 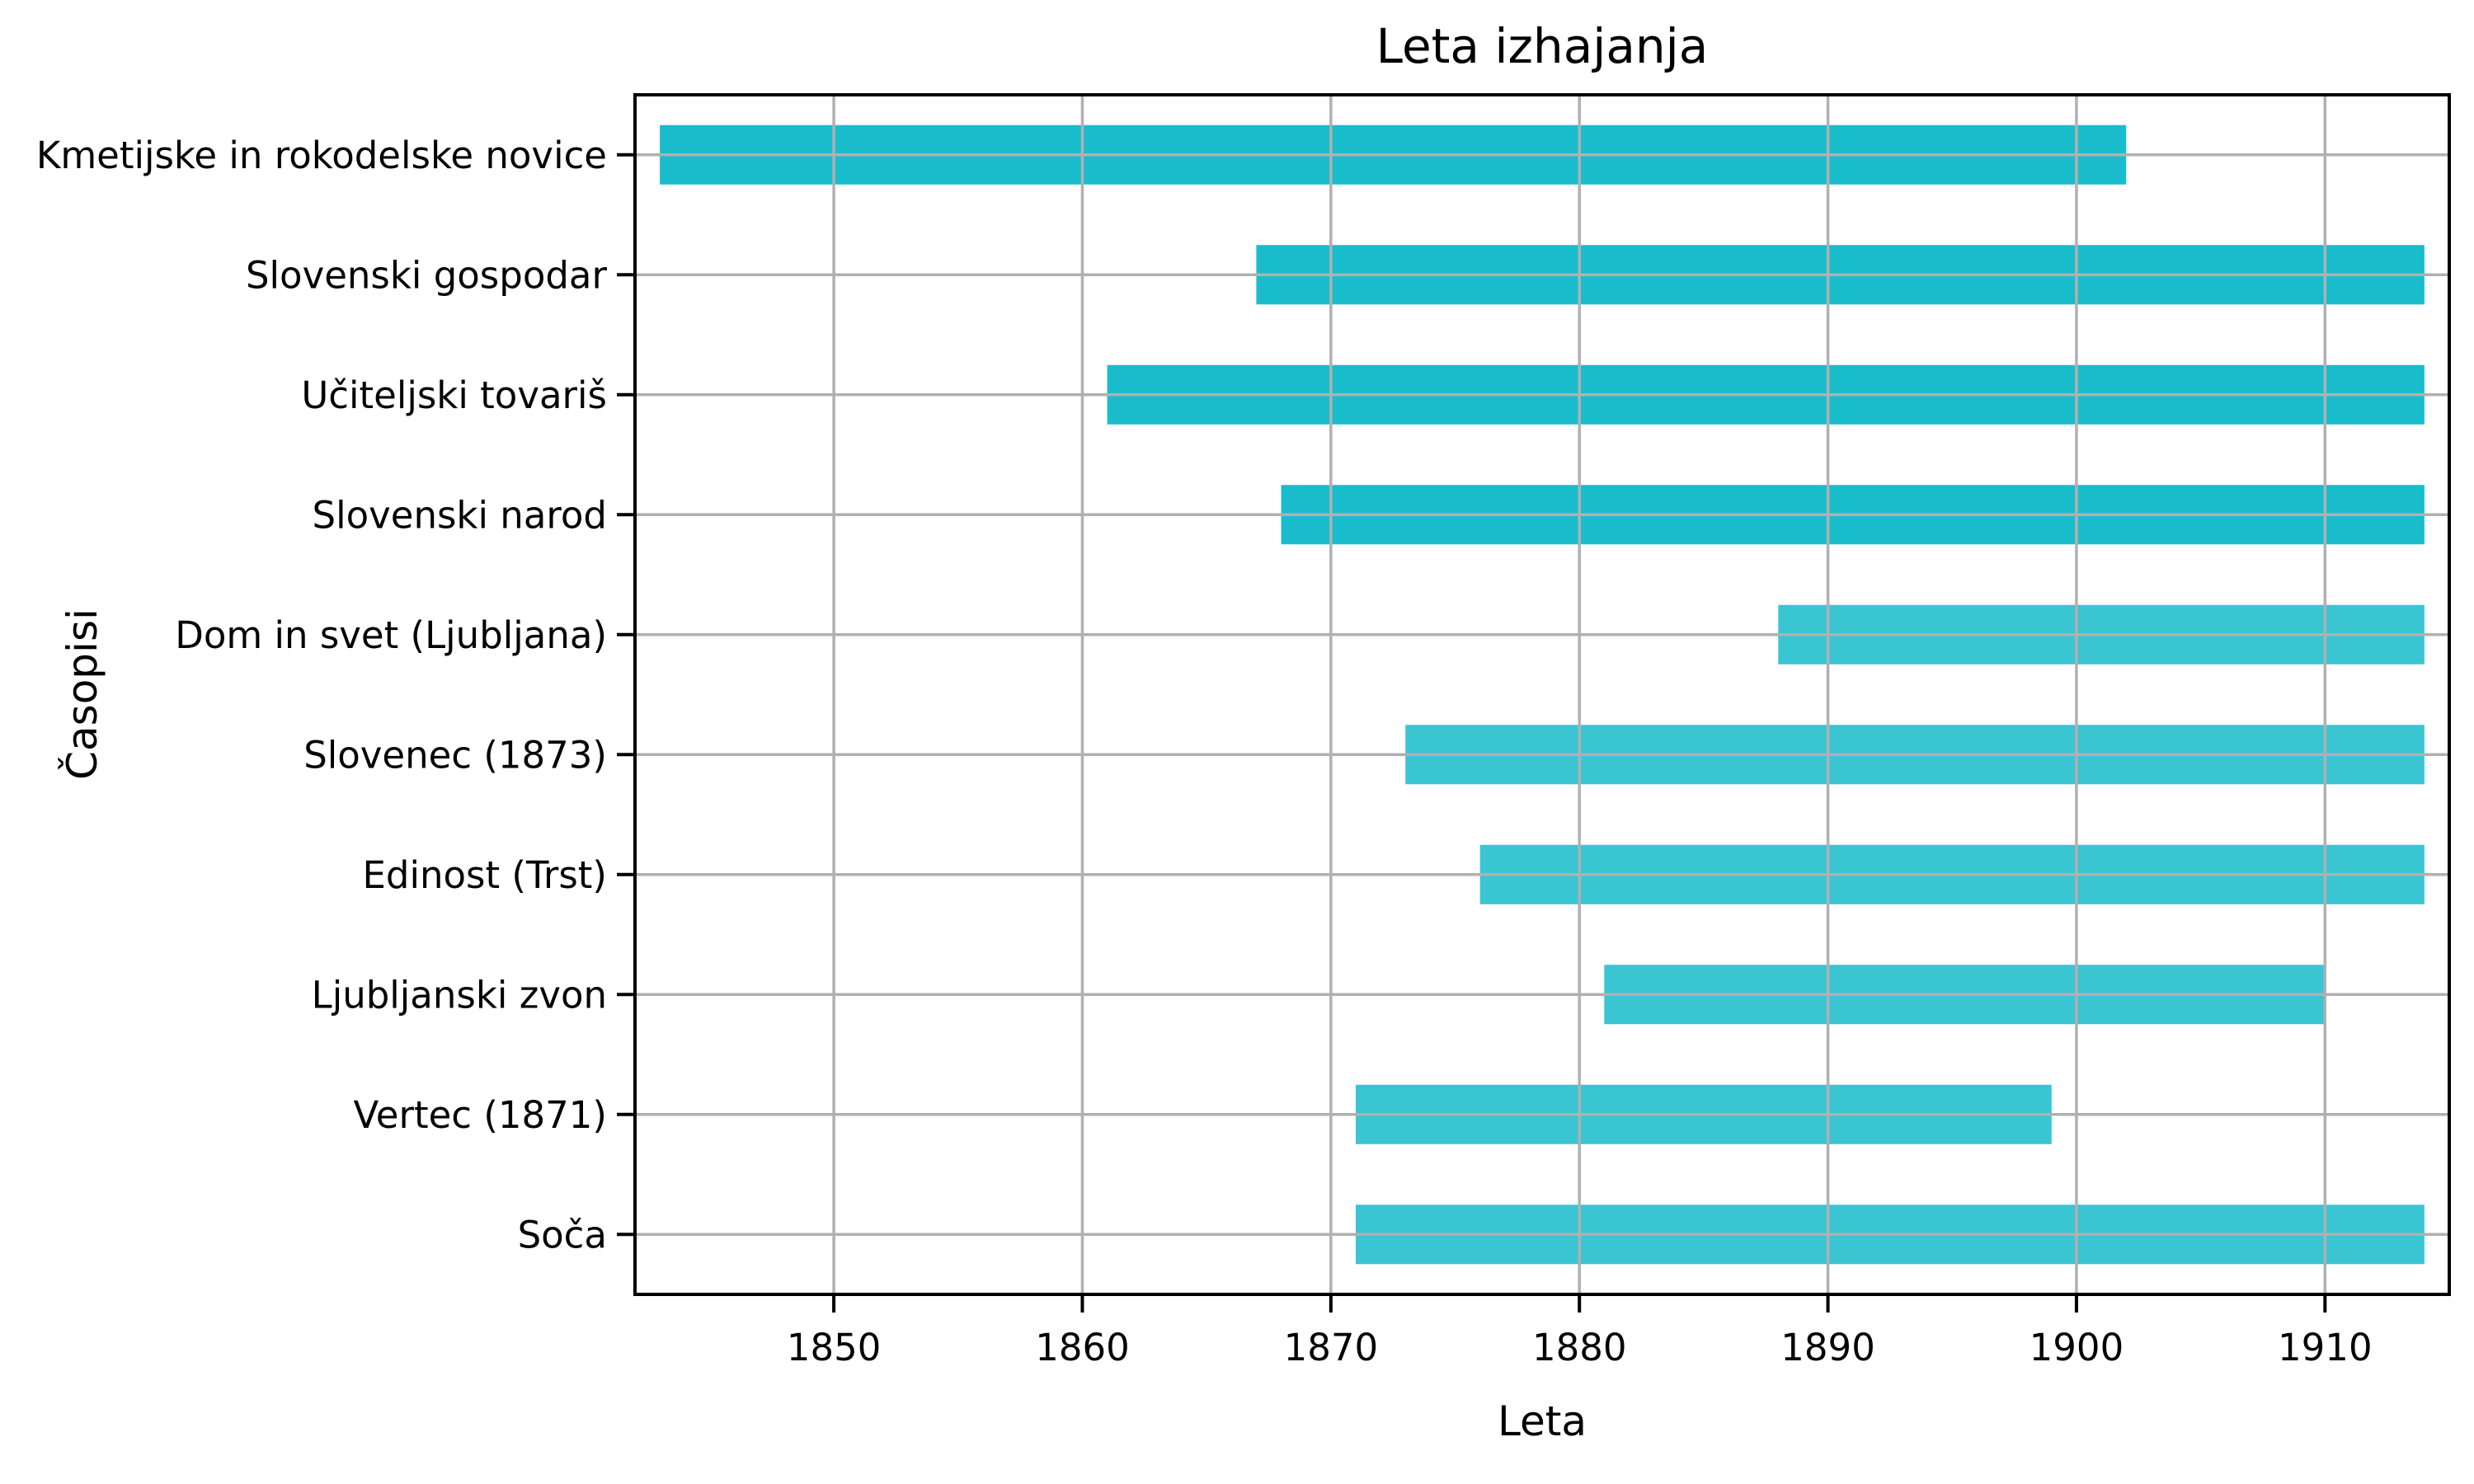 I want to click on x-tick-label: 1870, so click(x=1331, y=1347).